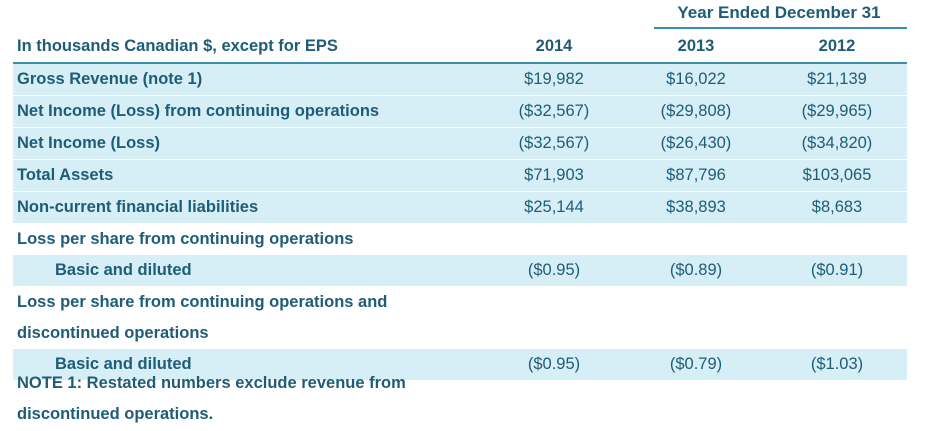  I want to click on value-cell: ($26,430), so click(696, 143).